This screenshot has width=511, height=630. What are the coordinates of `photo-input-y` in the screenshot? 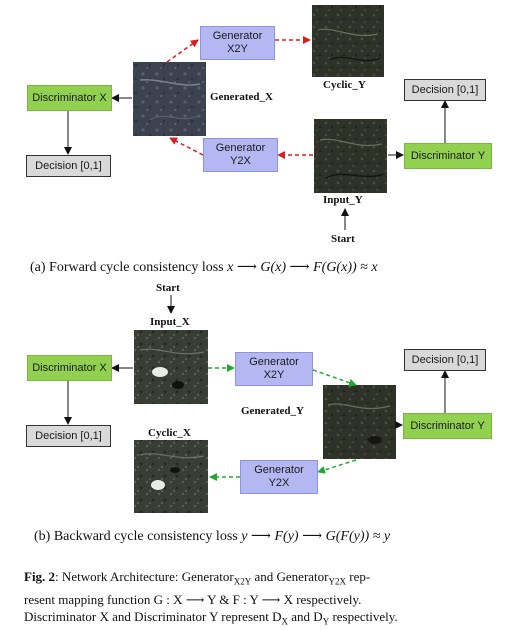 It's located at (350, 156).